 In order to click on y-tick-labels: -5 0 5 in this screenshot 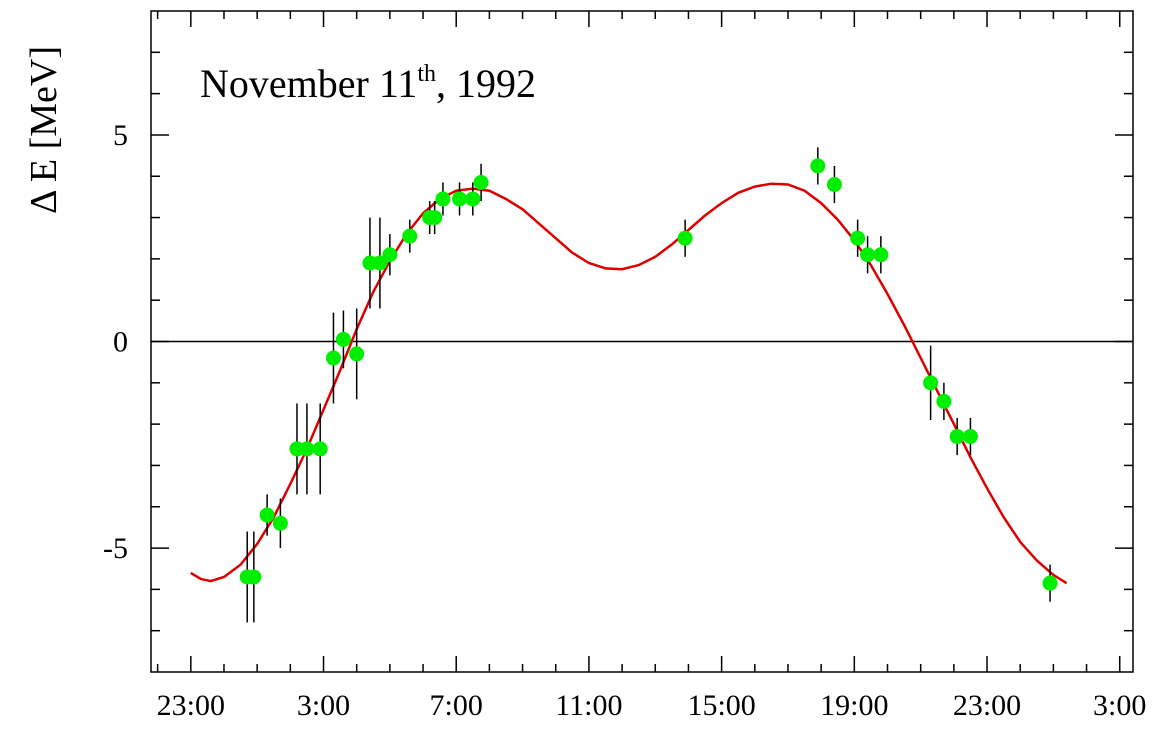, I will do `click(115, 342)`.